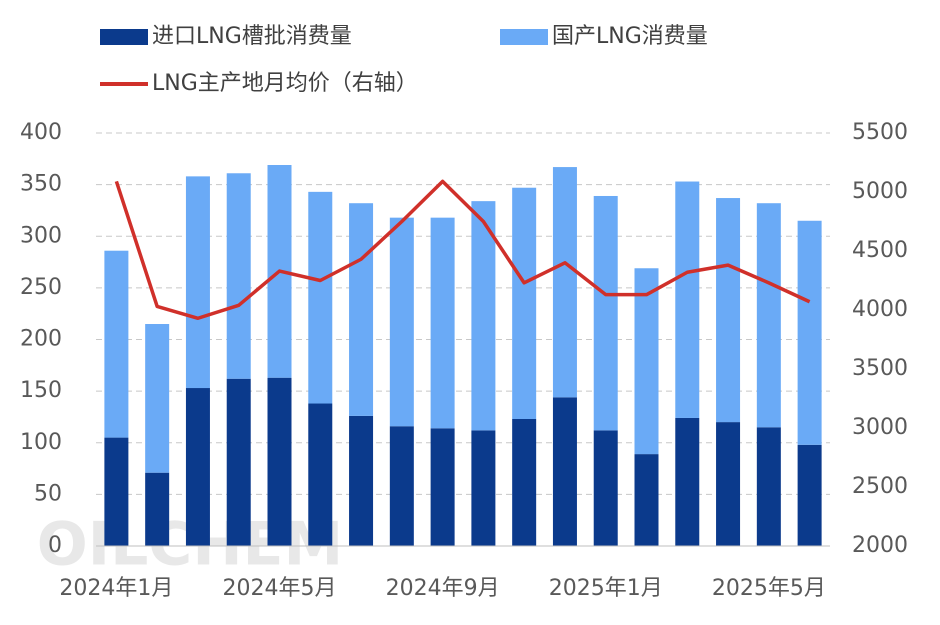 The height and width of the screenshot is (625, 940). Describe the element at coordinates (606, 588) in the screenshot. I see `x-tick-label: 2025年1月` at that location.